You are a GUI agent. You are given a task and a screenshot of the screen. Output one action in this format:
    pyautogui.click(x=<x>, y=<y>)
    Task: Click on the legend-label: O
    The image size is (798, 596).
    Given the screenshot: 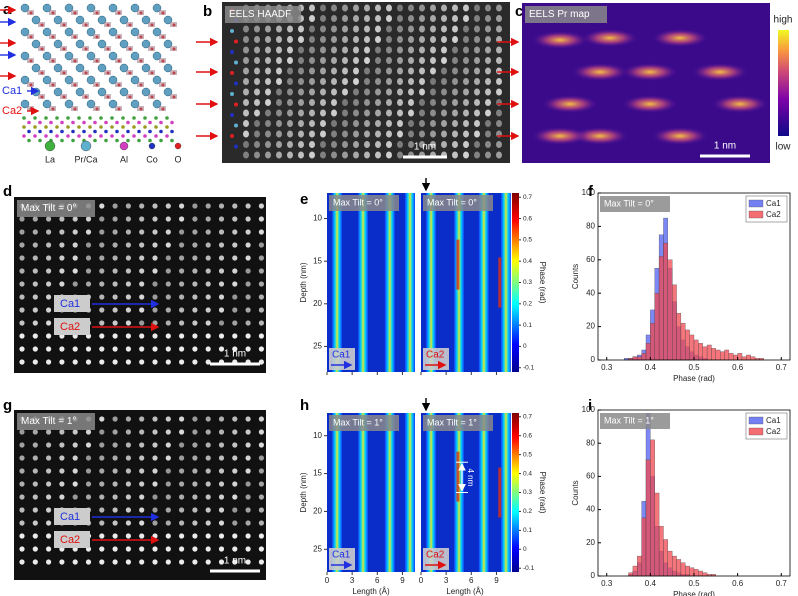 What is the action you would take?
    pyautogui.click(x=177, y=159)
    